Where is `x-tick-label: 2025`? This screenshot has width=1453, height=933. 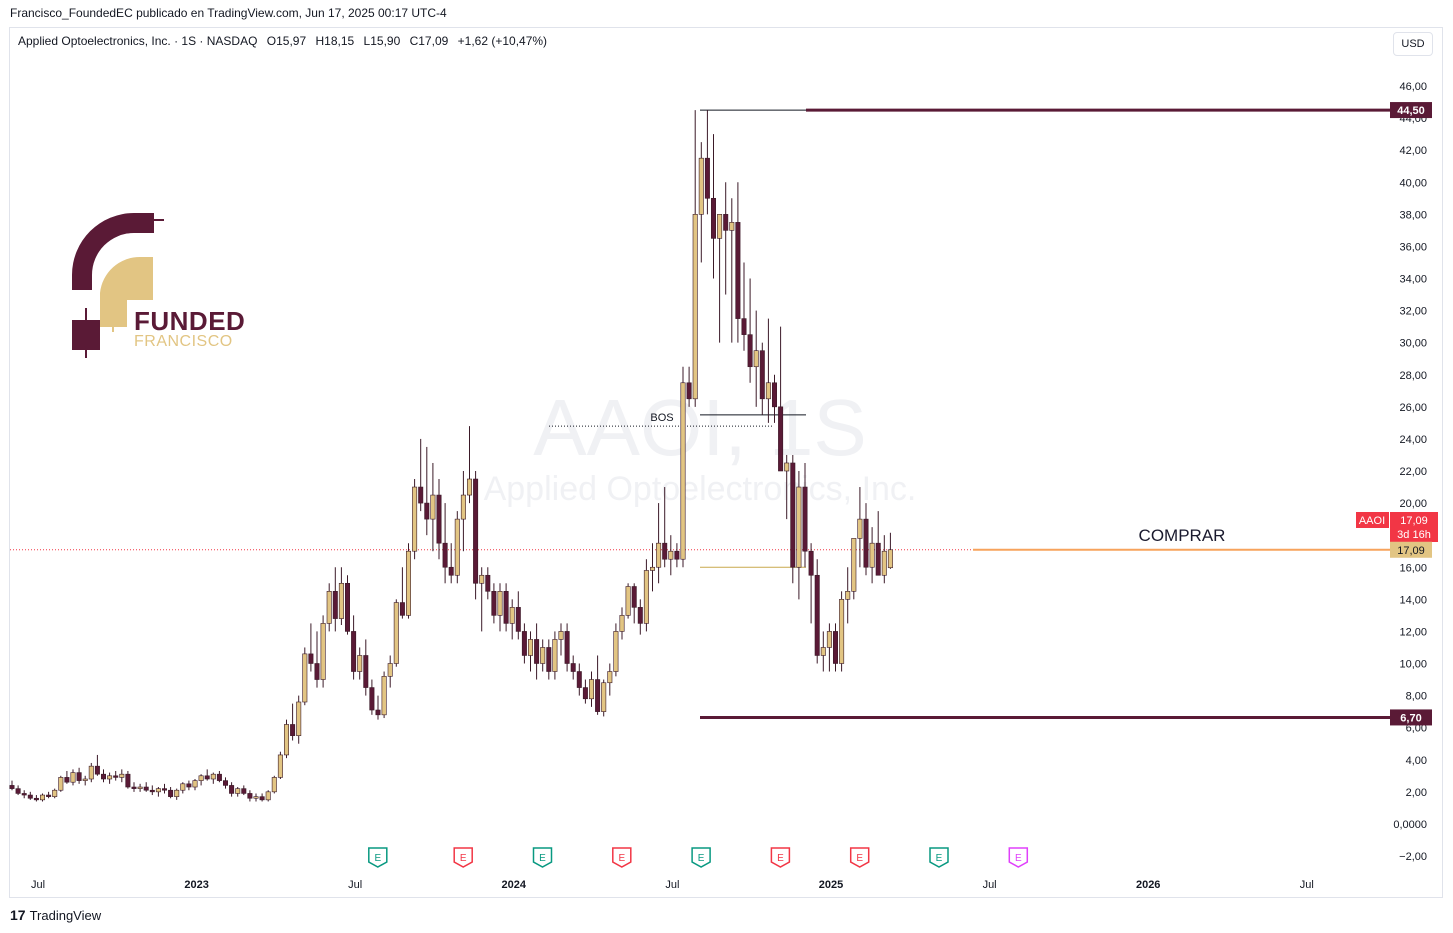 x-tick-label: 2025 is located at coordinates (831, 885).